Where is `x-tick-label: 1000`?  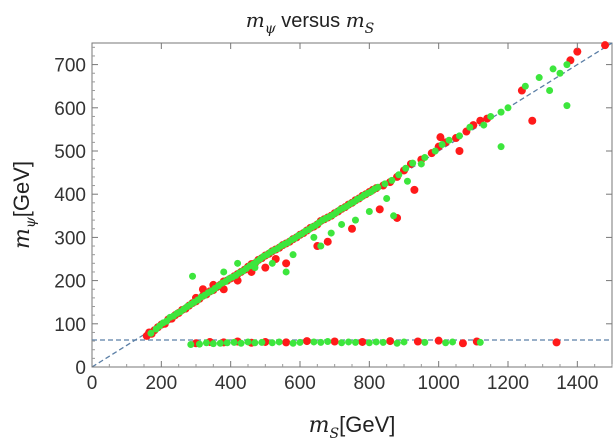
x-tick-label: 1000 is located at coordinates (439, 383).